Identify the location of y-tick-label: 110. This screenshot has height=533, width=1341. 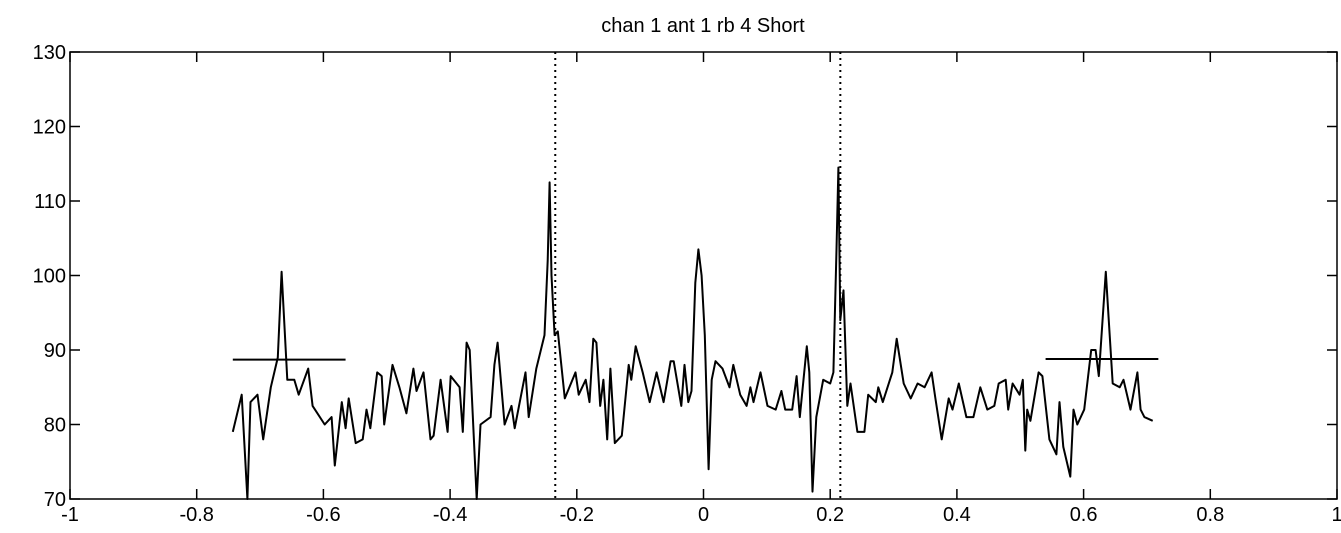
(50, 202).